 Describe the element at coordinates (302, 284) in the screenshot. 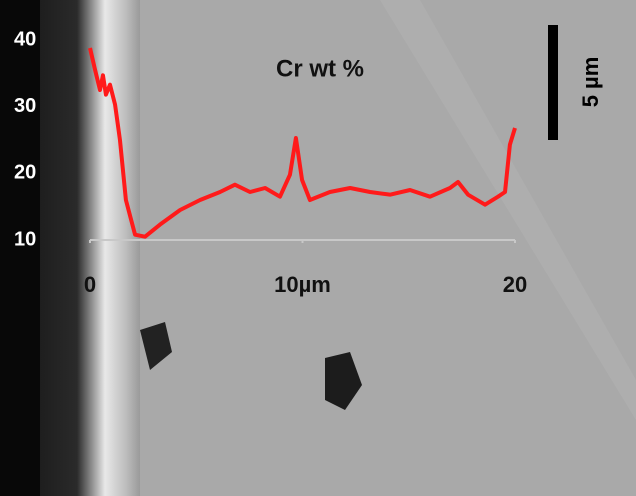

I see `x-tick-label: 10µm` at that location.